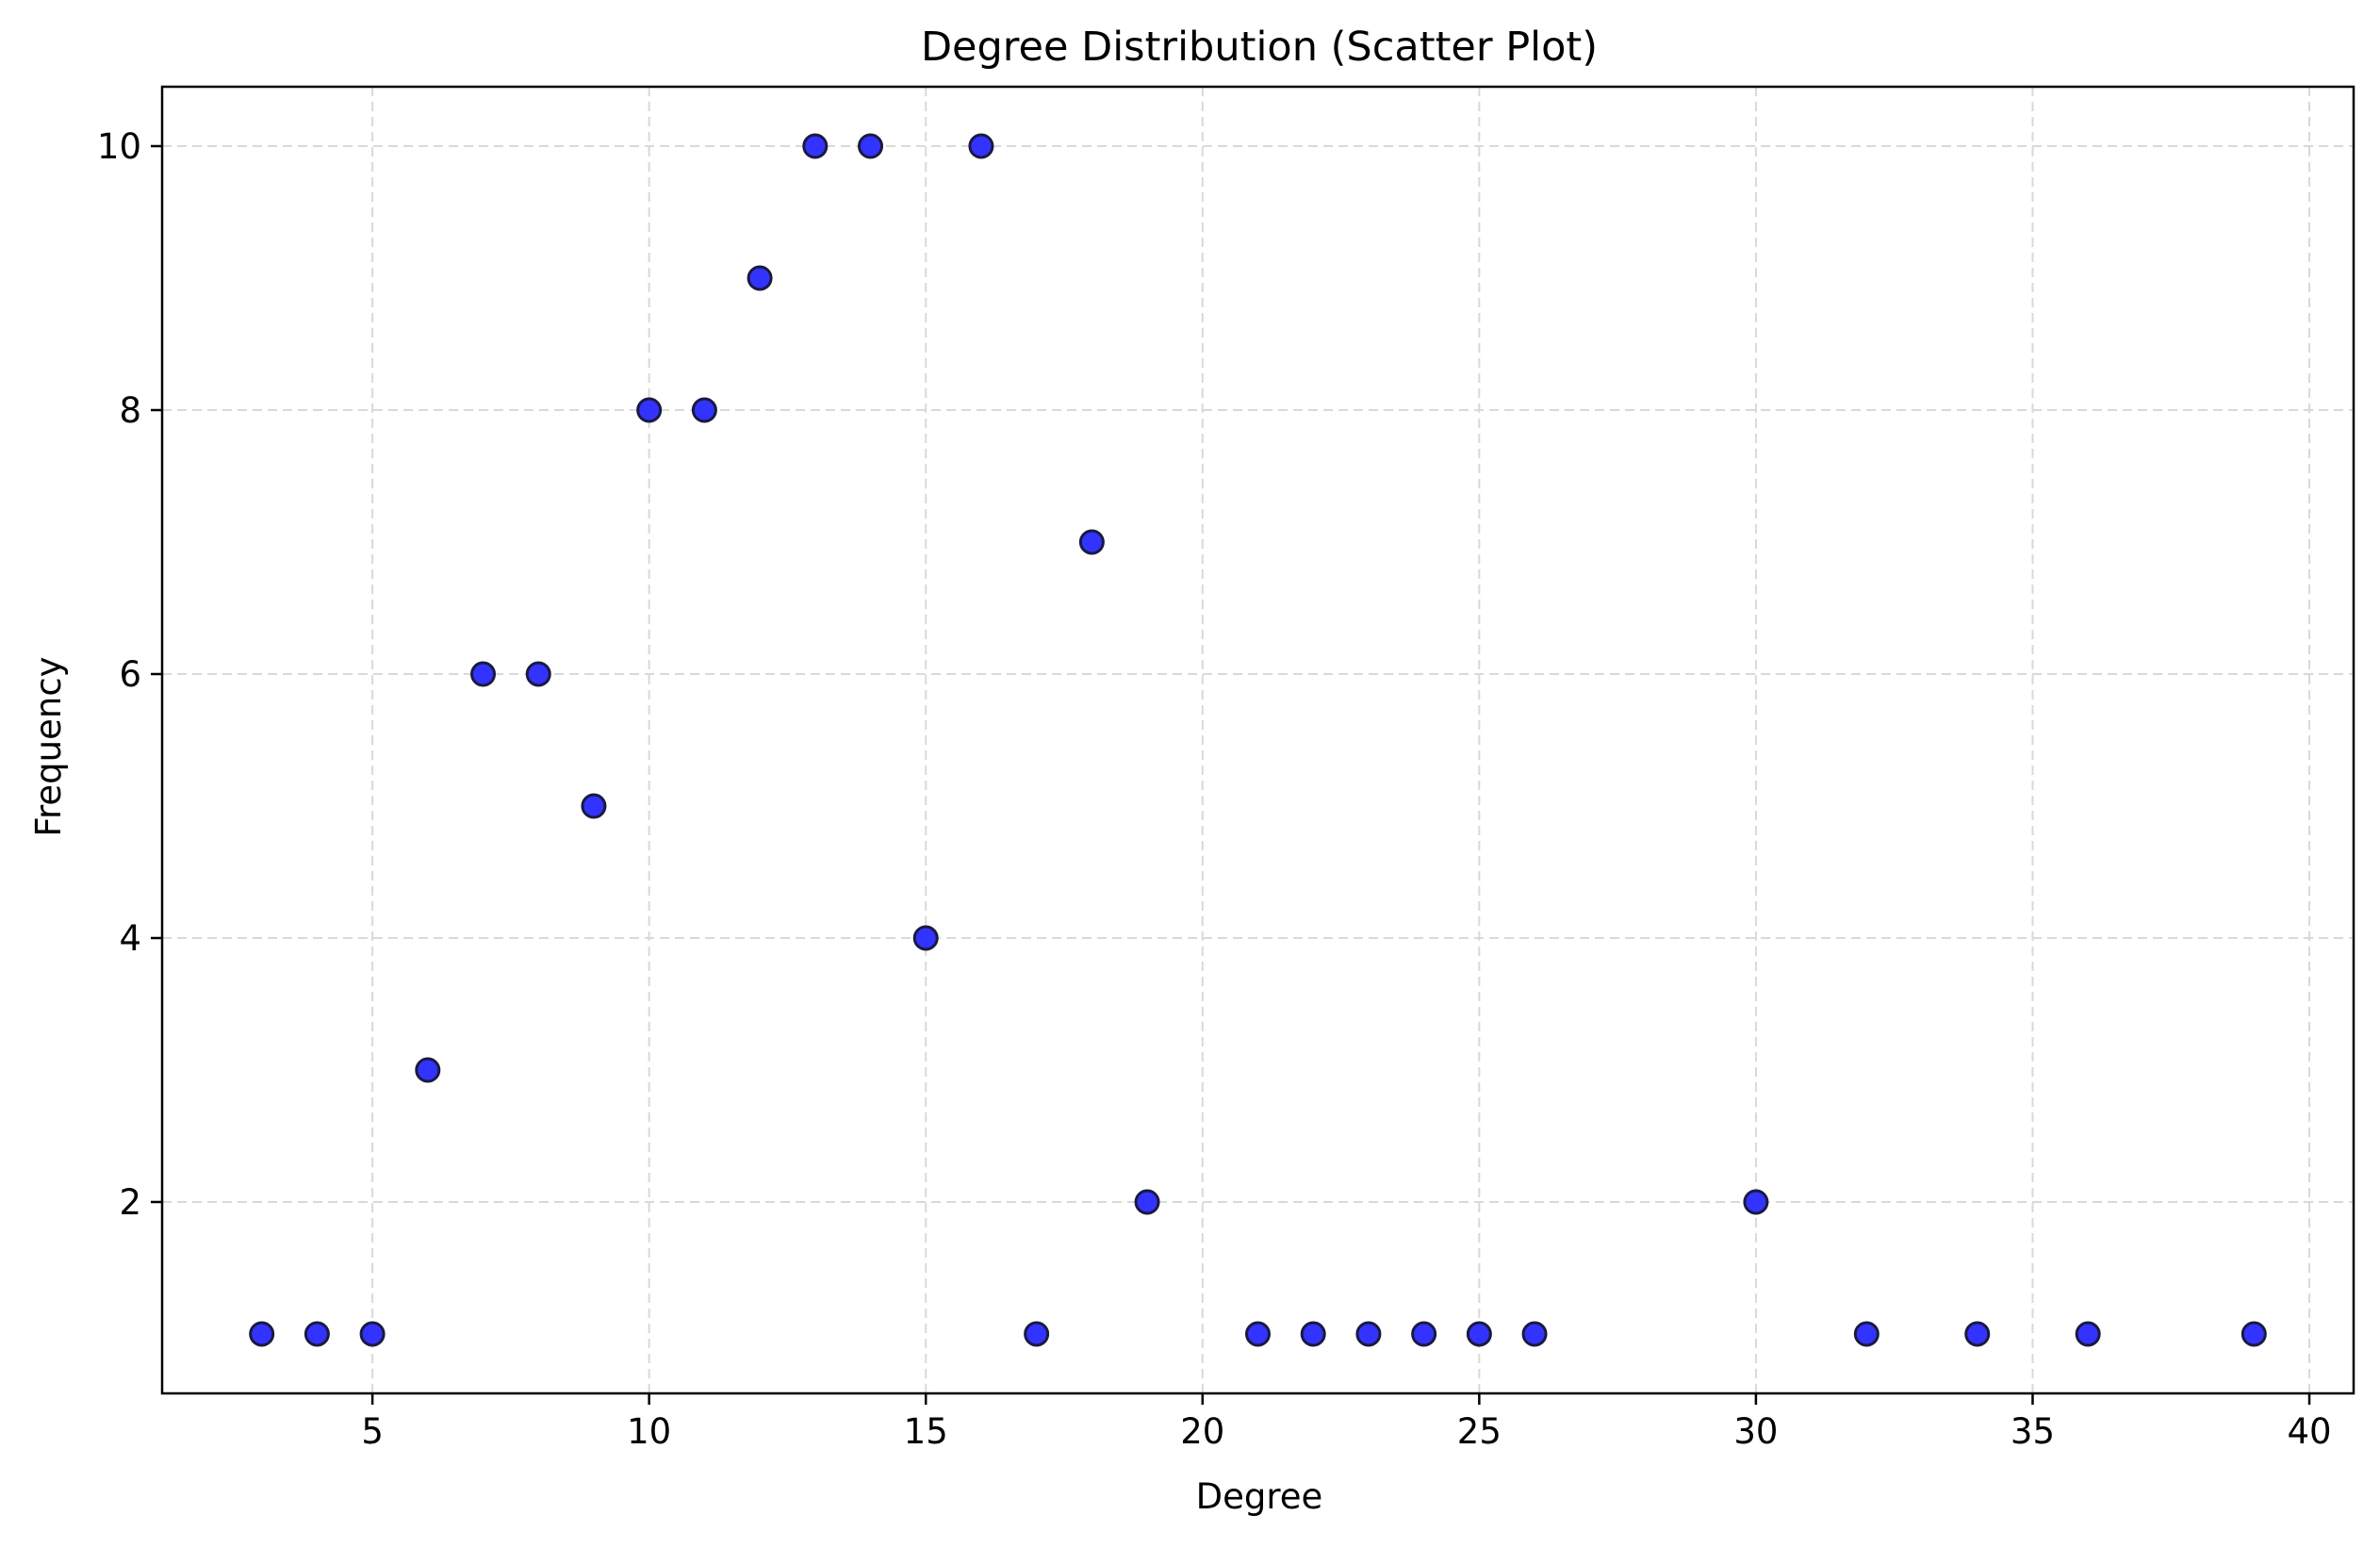  Describe the element at coordinates (1259, 47) in the screenshot. I see `chart-title: Degree Distribution (Scatter Plot)` at that location.